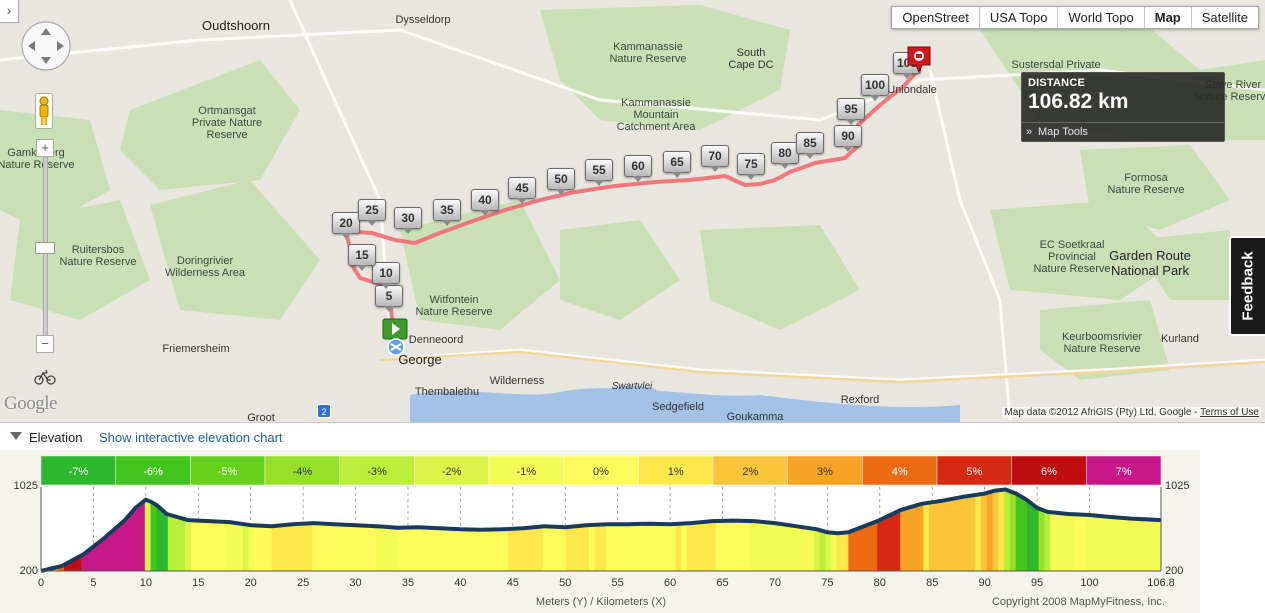 The image size is (1265, 613). I want to click on x-tick-label: 30, so click(355, 583).